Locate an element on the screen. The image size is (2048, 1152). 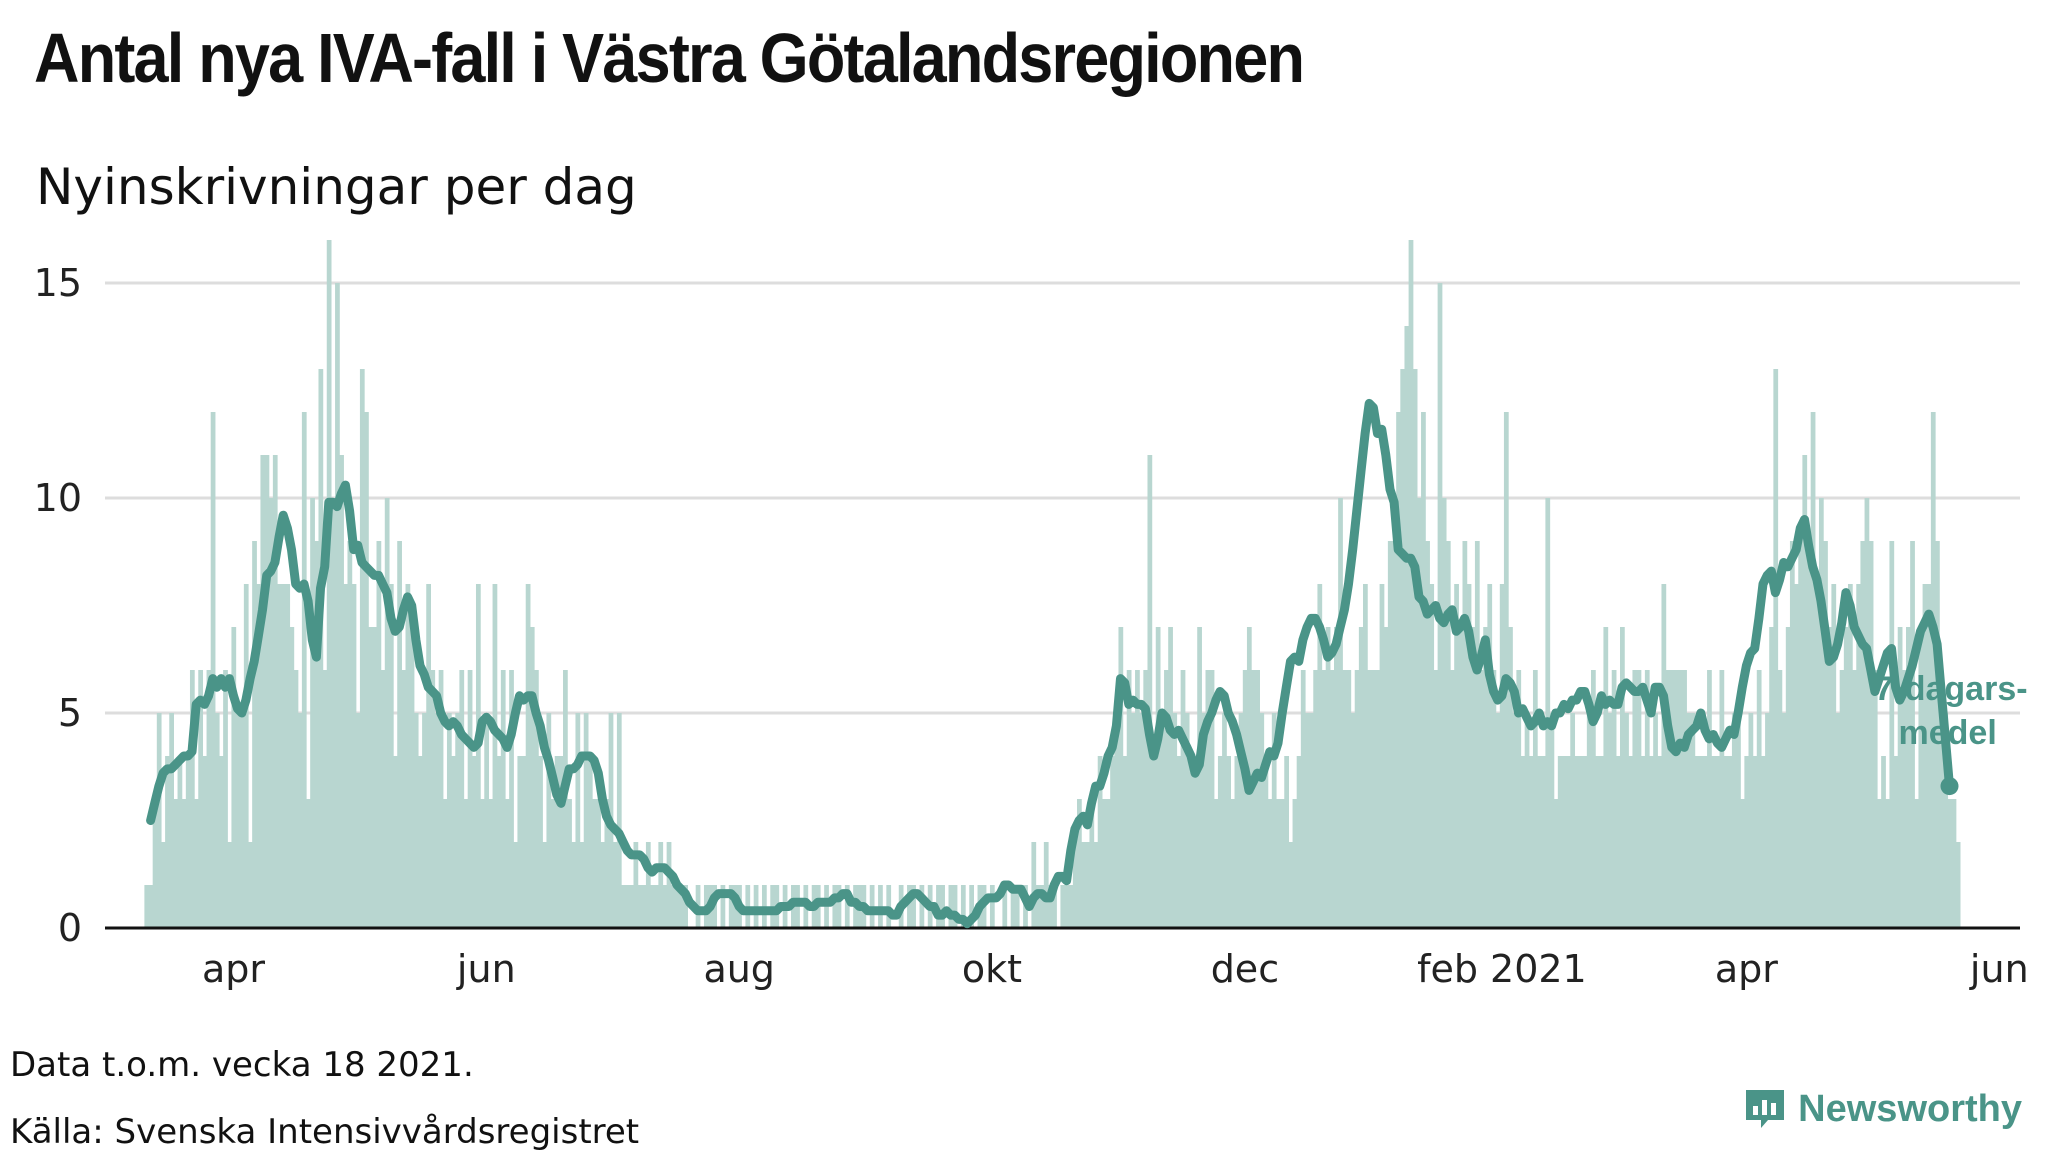
x-axis-labels: apr jun aug okt dec feb 2021 apr jun is located at coordinates (1115, 969).